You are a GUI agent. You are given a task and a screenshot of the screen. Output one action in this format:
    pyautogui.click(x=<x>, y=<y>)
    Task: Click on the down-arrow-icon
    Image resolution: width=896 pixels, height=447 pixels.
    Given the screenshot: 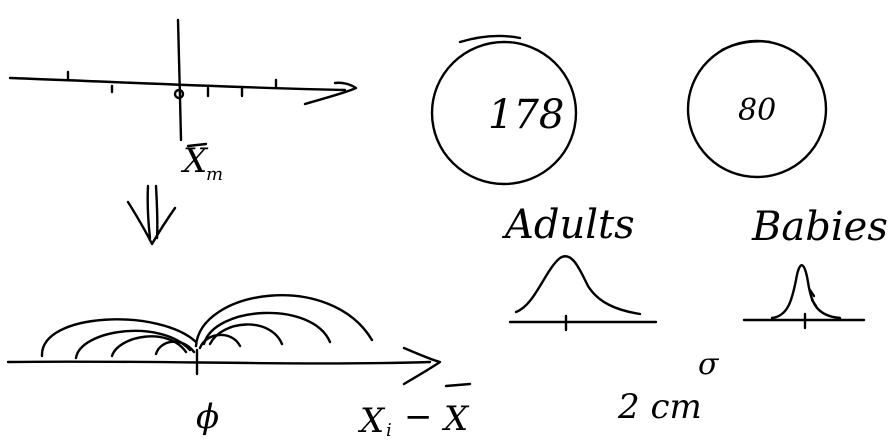 What is the action you would take?
    pyautogui.click(x=151, y=215)
    